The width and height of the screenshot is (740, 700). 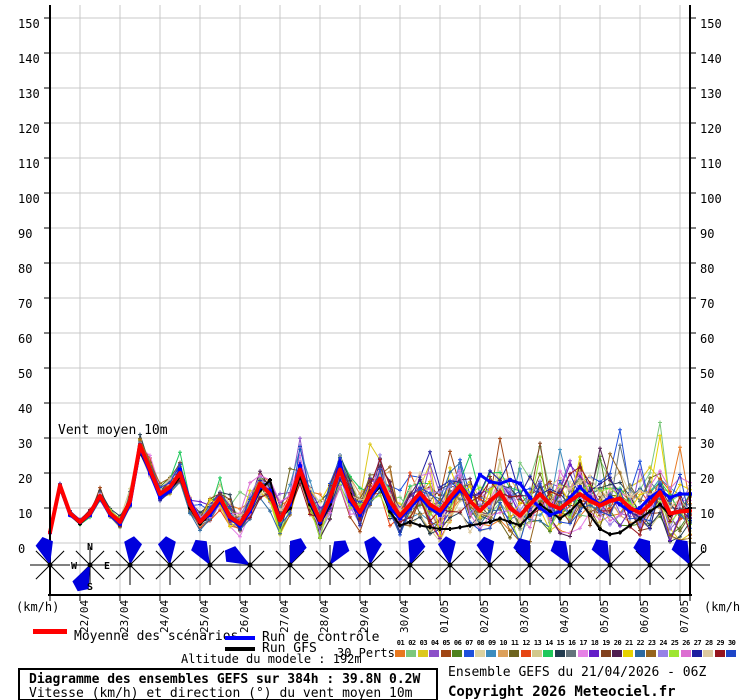 I want to click on legend-gfs-swatch, so click(x=240, y=649).